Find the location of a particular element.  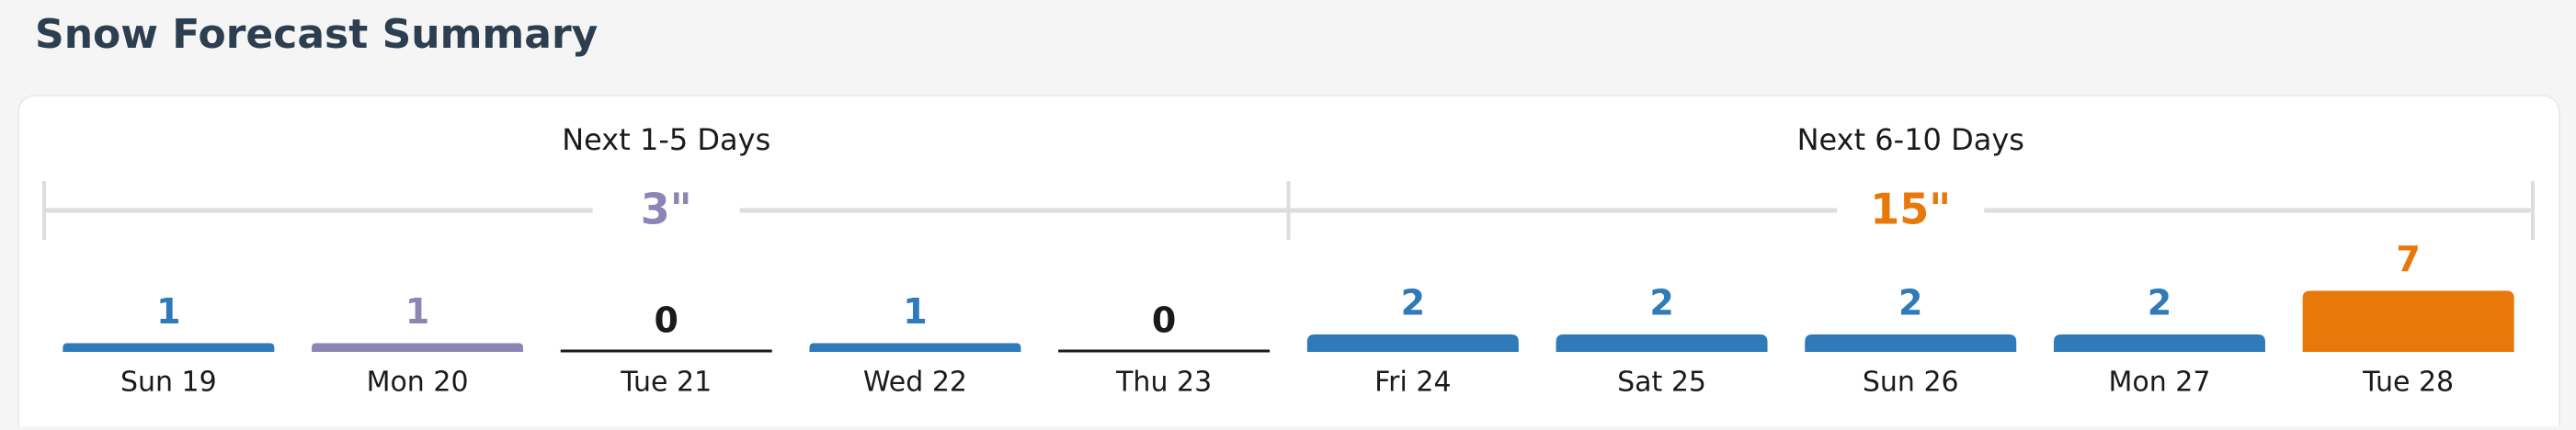

day-label: Wed 22 is located at coordinates (915, 383).